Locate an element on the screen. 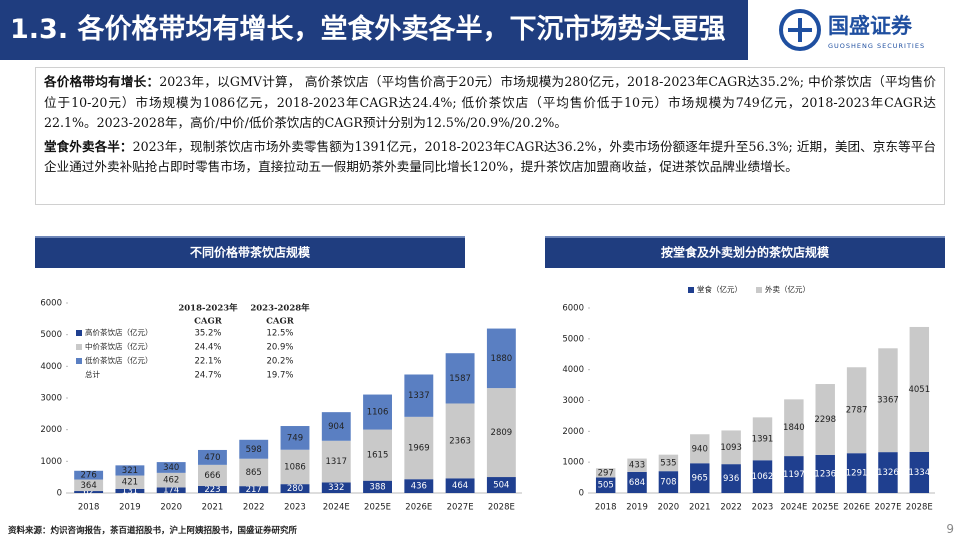 Image resolution: width=960 pixels, height=540 pixels. y-tick-label: 5000 is located at coordinates (573, 339).